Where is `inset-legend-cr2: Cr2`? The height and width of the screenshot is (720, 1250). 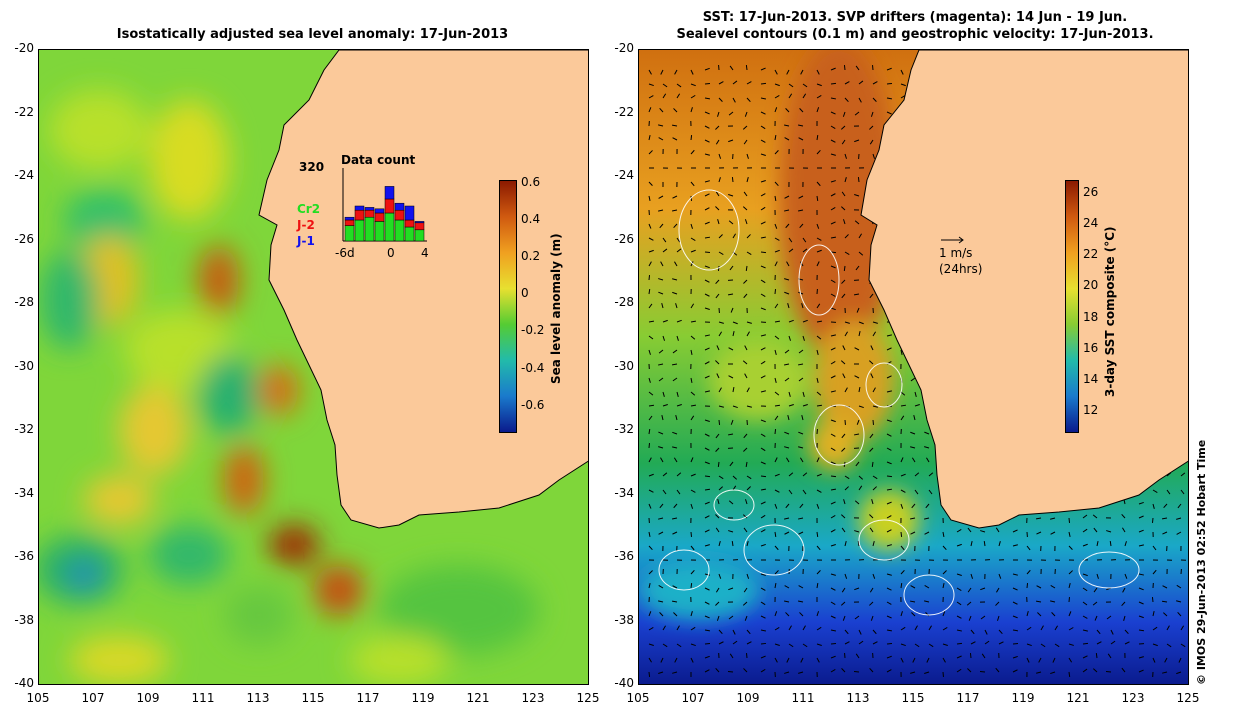 inset-legend-cr2: Cr2 is located at coordinates (309, 209).